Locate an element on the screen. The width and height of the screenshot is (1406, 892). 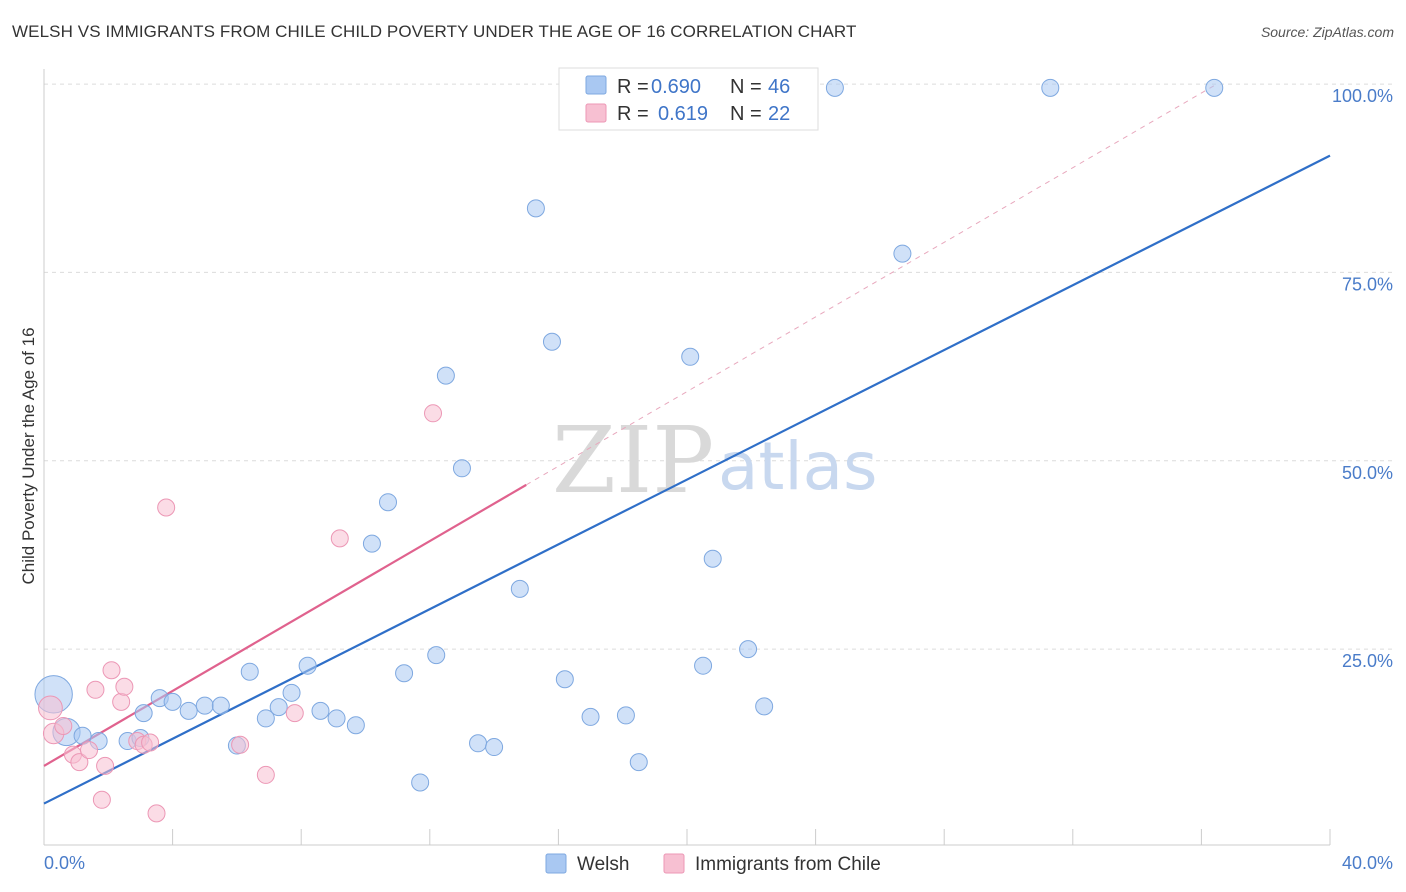
legend-r-label-welsh: R = is located at coordinates (633, 87).